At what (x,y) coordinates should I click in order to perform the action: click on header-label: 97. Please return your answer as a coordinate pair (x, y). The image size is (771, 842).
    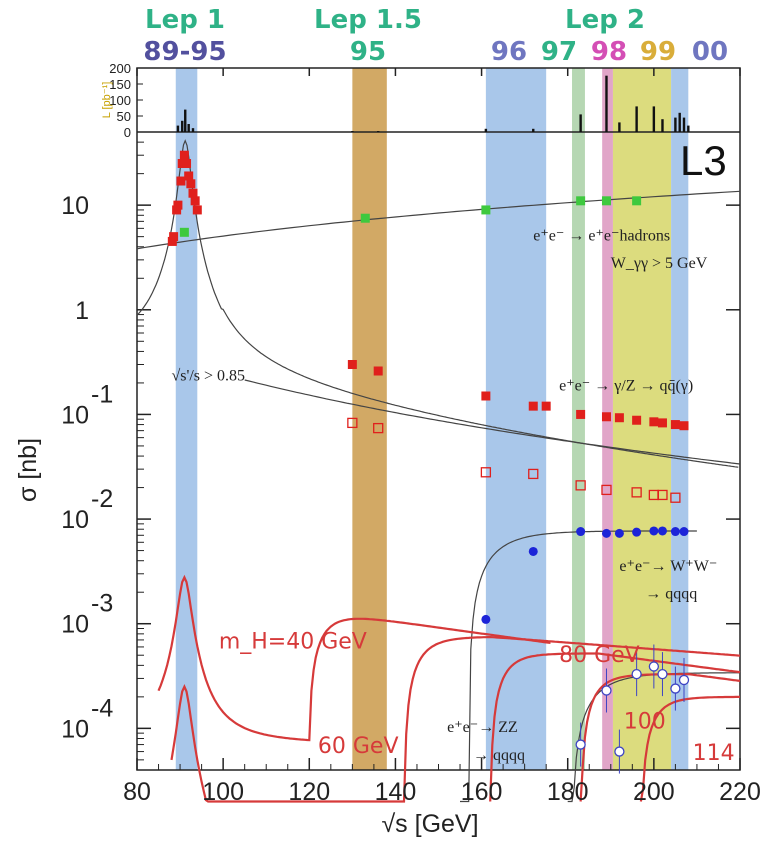
    Looking at the image, I should click on (559, 52).